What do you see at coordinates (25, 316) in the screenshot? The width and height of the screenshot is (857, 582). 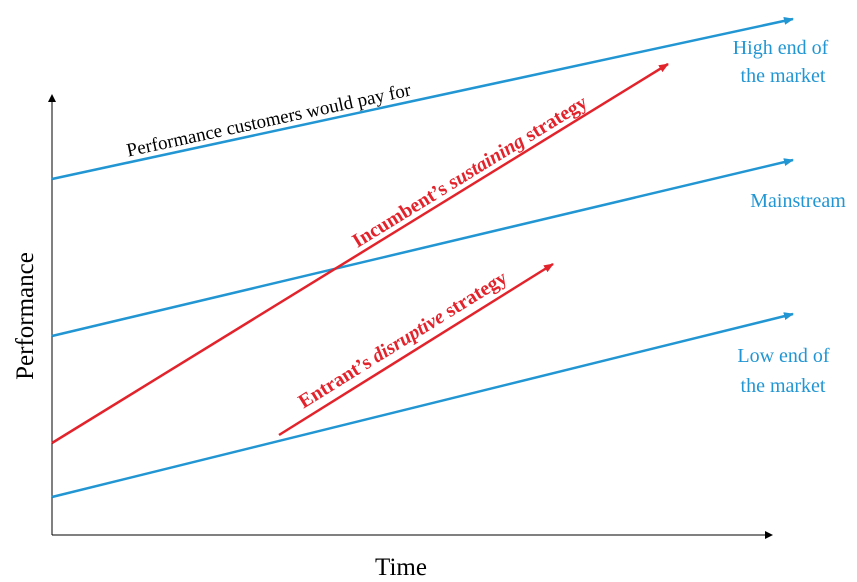 I see `y-axis-label: Performance` at bounding box center [25, 316].